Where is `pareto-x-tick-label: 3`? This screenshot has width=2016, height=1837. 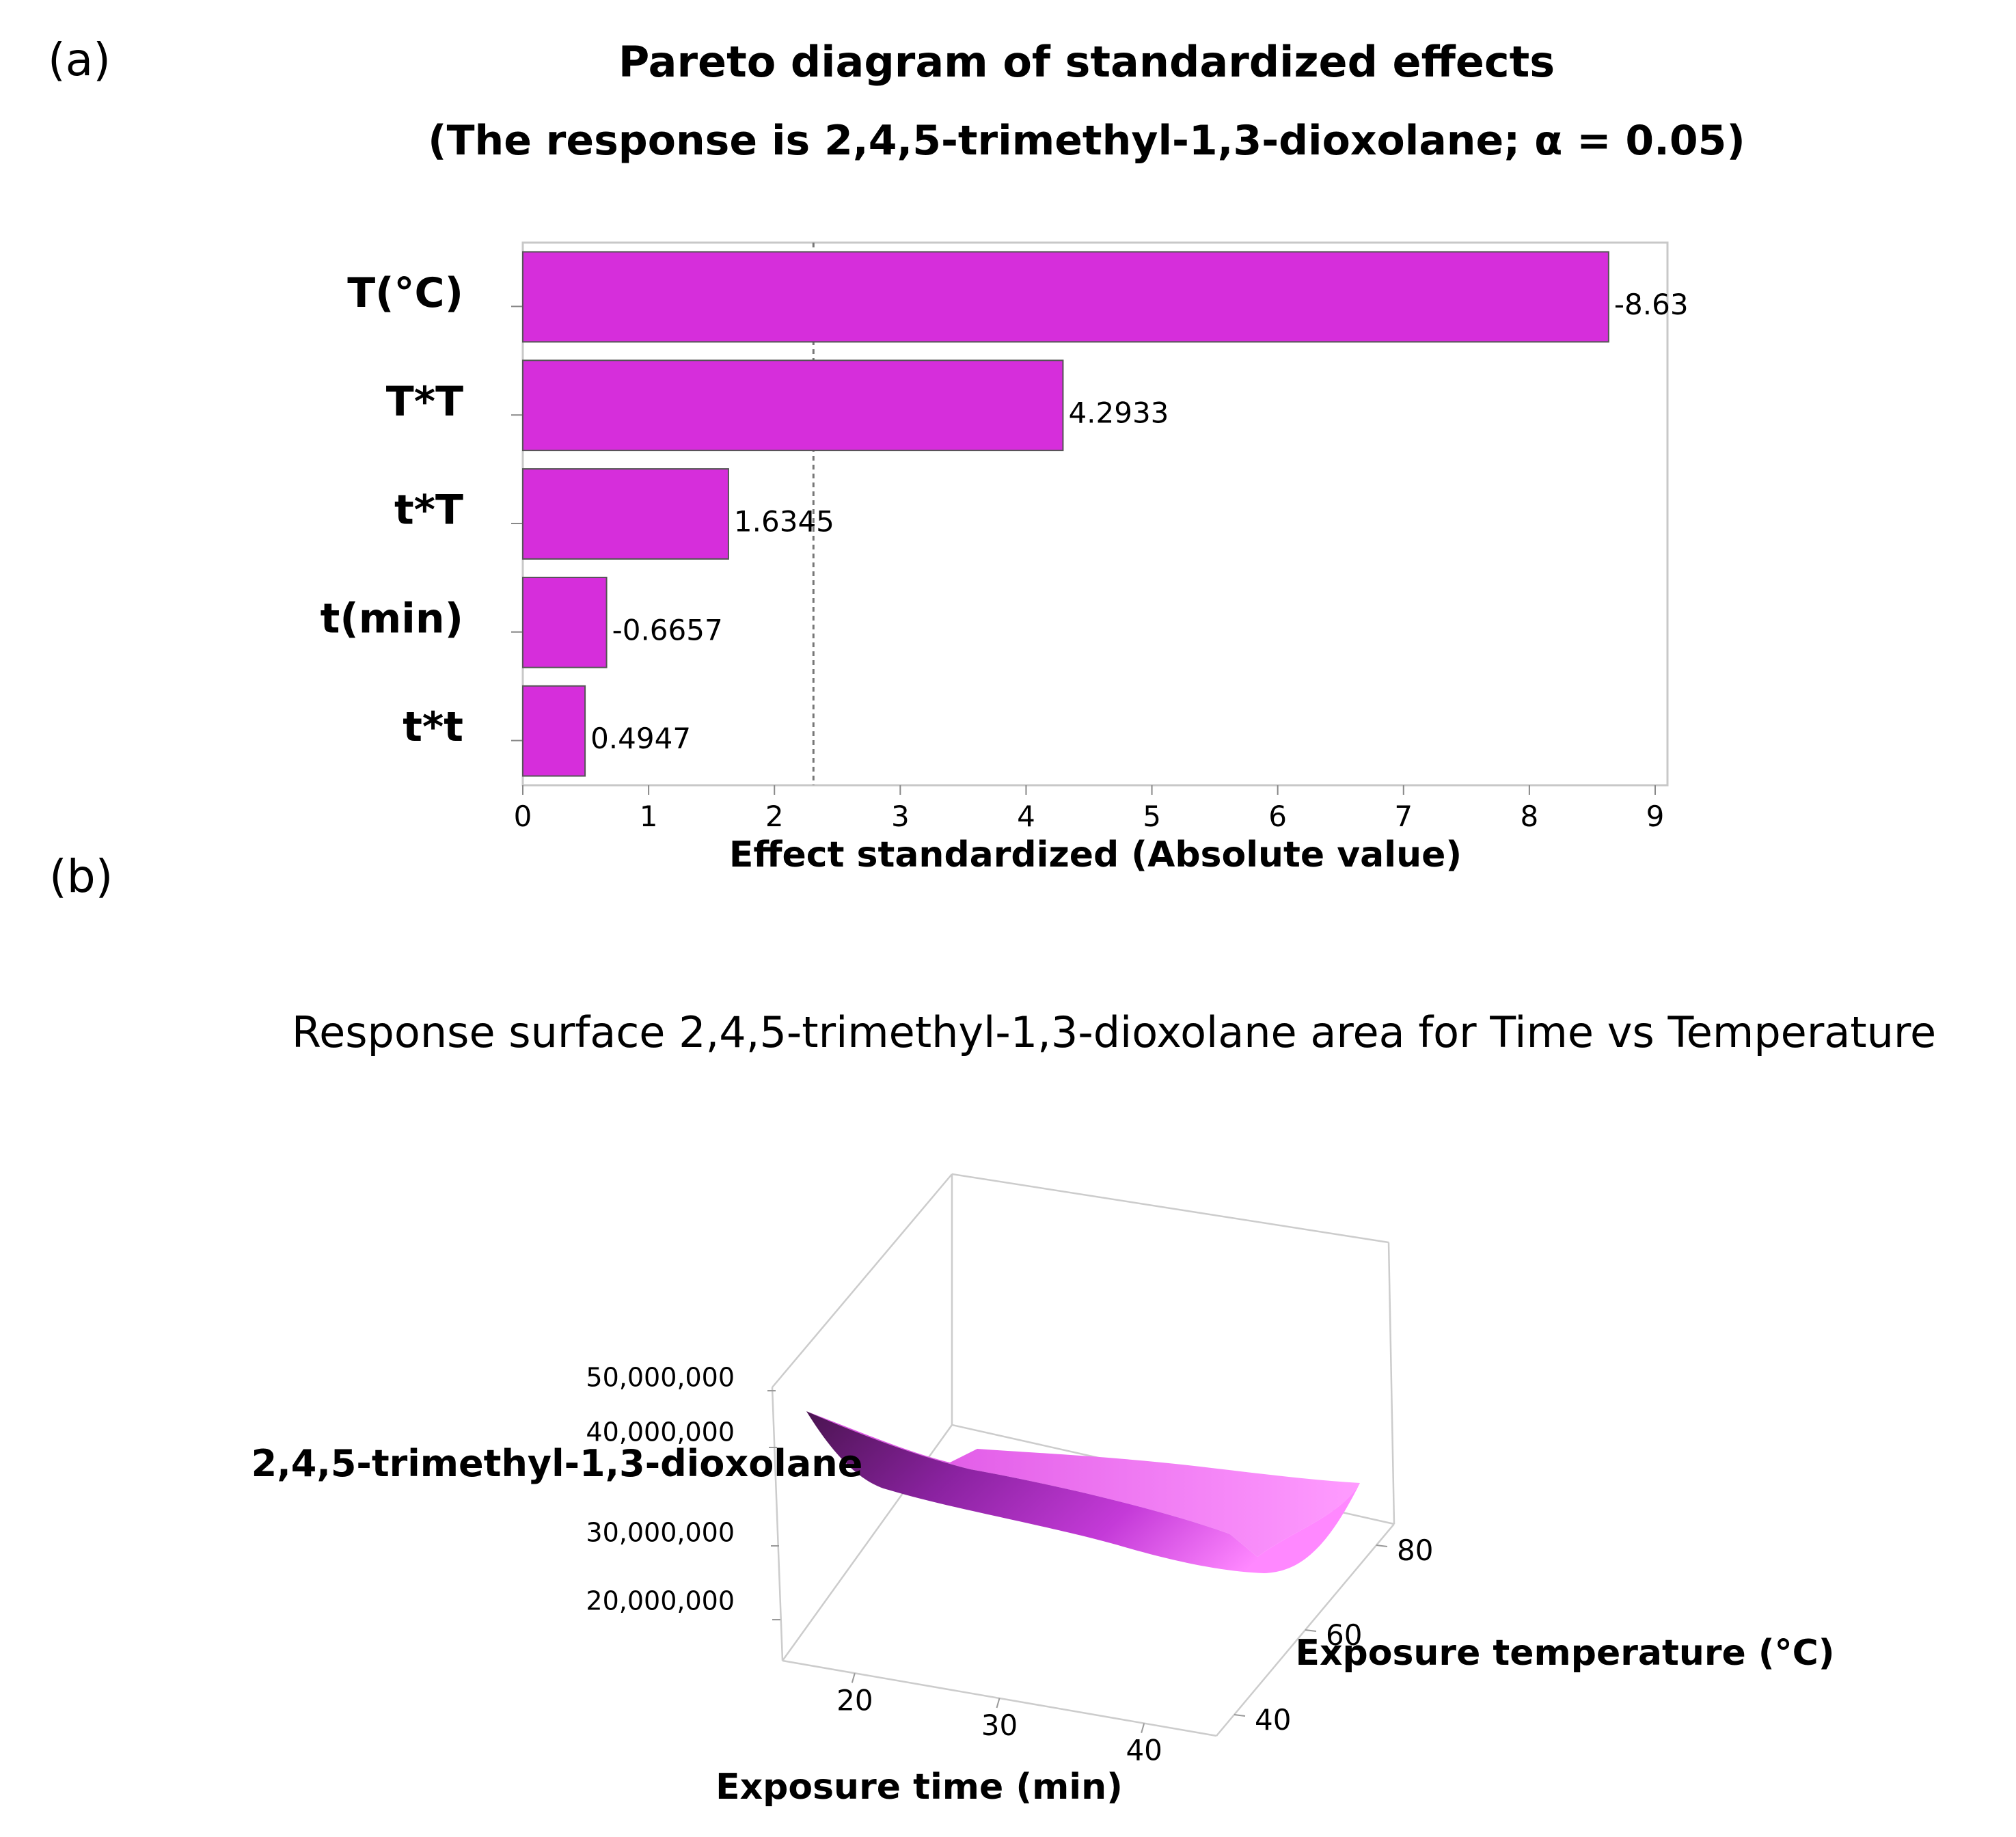
pareto-x-tick-label: 3 is located at coordinates (900, 816).